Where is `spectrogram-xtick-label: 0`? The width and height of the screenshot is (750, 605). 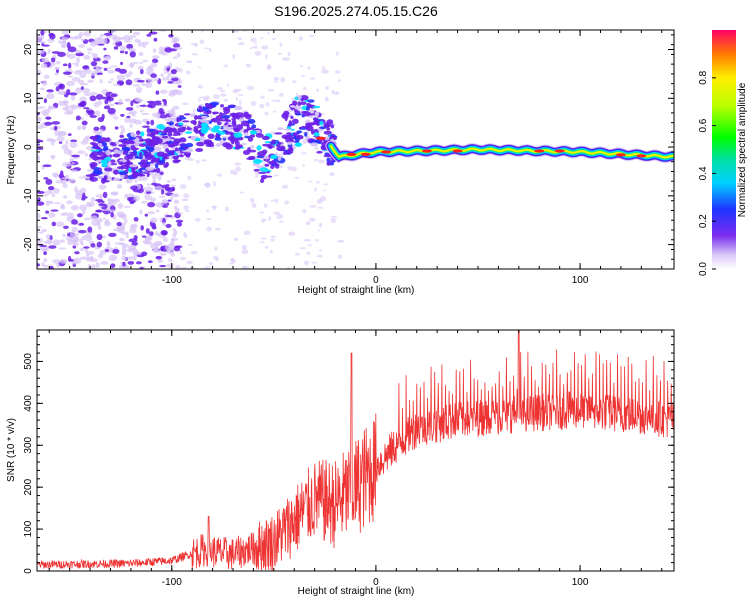 spectrogram-xtick-label: 0 is located at coordinates (376, 280).